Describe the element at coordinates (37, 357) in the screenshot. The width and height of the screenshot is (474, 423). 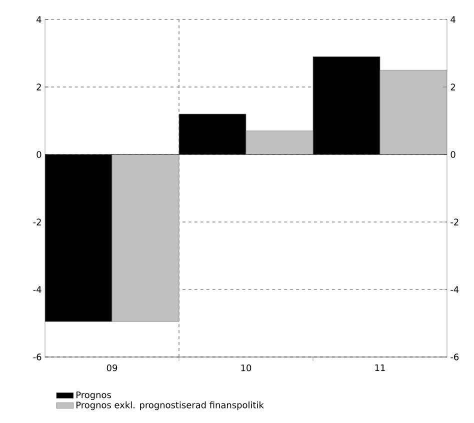
I see `y-tick-label: -6` at that location.